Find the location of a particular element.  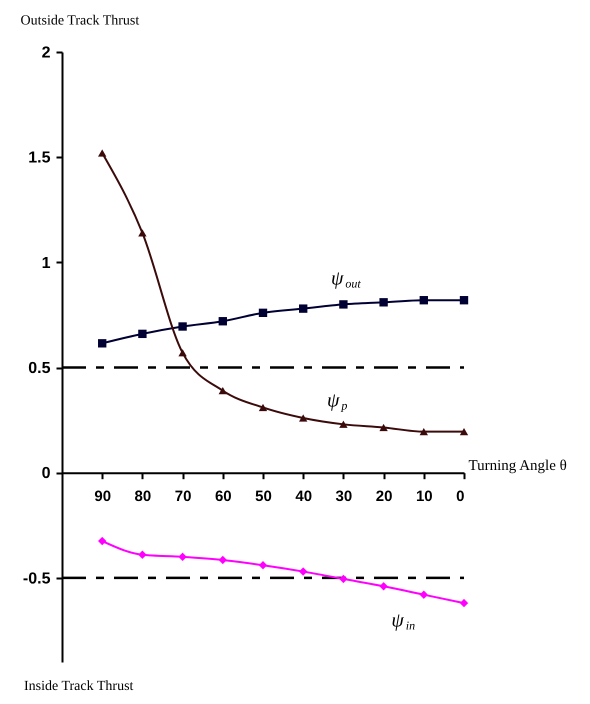

text: Inside Track Thrust is located at coordinates (79, 686).